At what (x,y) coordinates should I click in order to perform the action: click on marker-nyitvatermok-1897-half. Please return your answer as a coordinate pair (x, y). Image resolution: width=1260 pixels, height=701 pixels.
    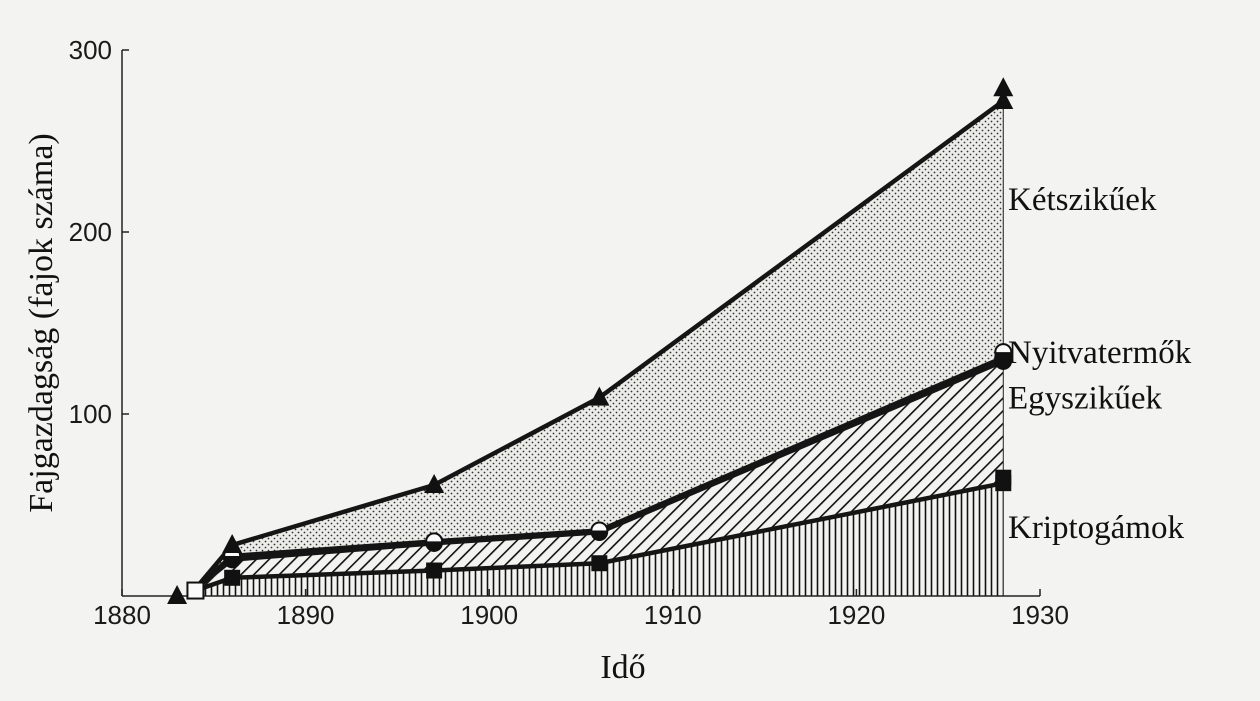
    Looking at the image, I should click on (434, 545).